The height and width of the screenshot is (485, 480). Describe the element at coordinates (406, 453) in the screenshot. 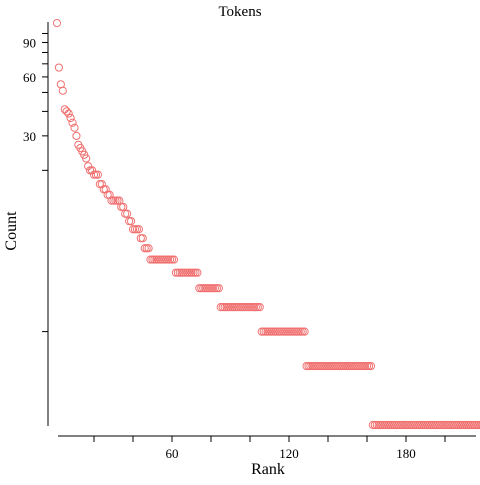

I see `x-tick-label: 180` at that location.